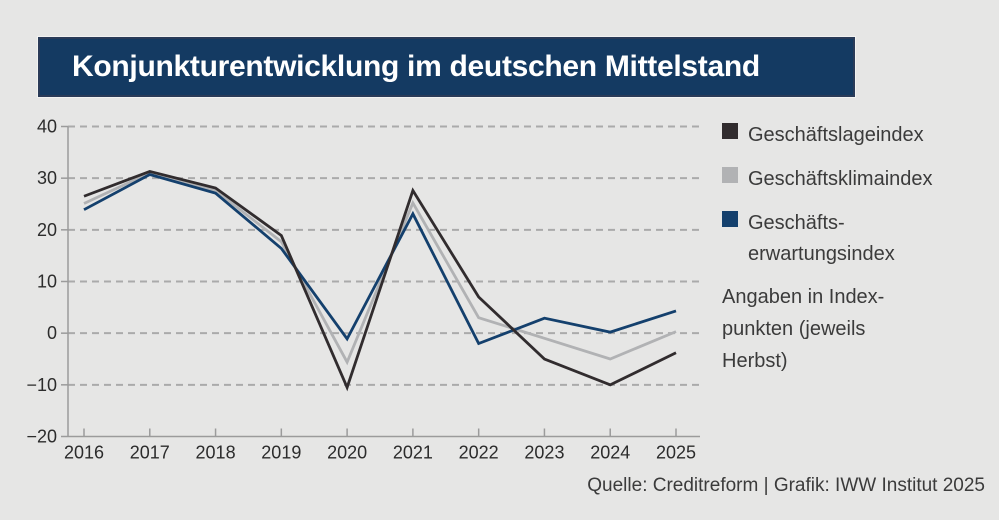 This screenshot has height=520, width=999. I want to click on legend-item-geschaeftsklimaindex: Geschäftsklimaindex, so click(827, 179).